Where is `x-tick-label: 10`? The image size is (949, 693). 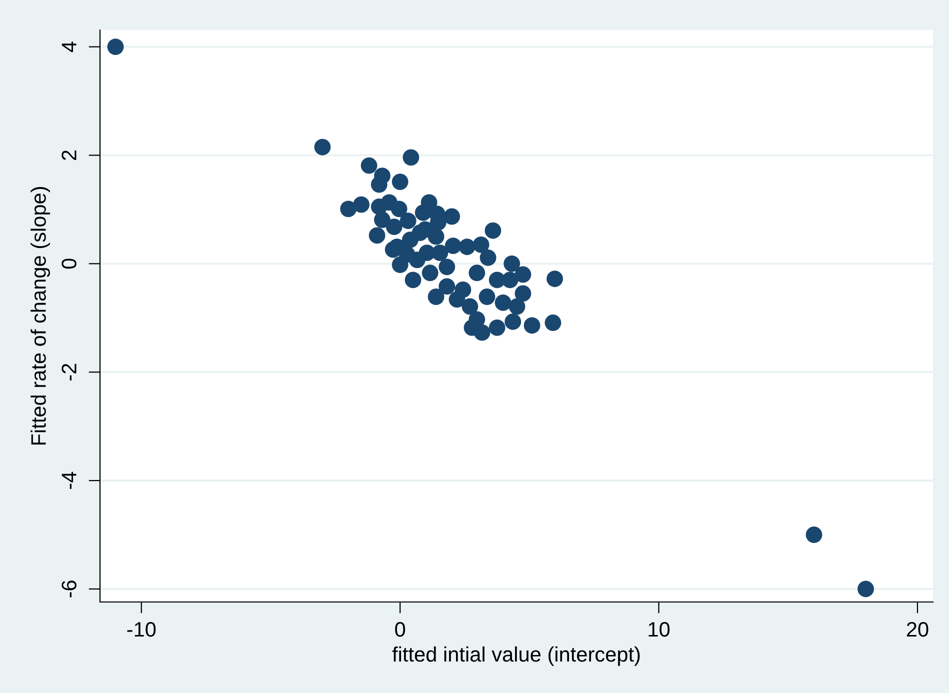 x-tick-label: 10 is located at coordinates (659, 629).